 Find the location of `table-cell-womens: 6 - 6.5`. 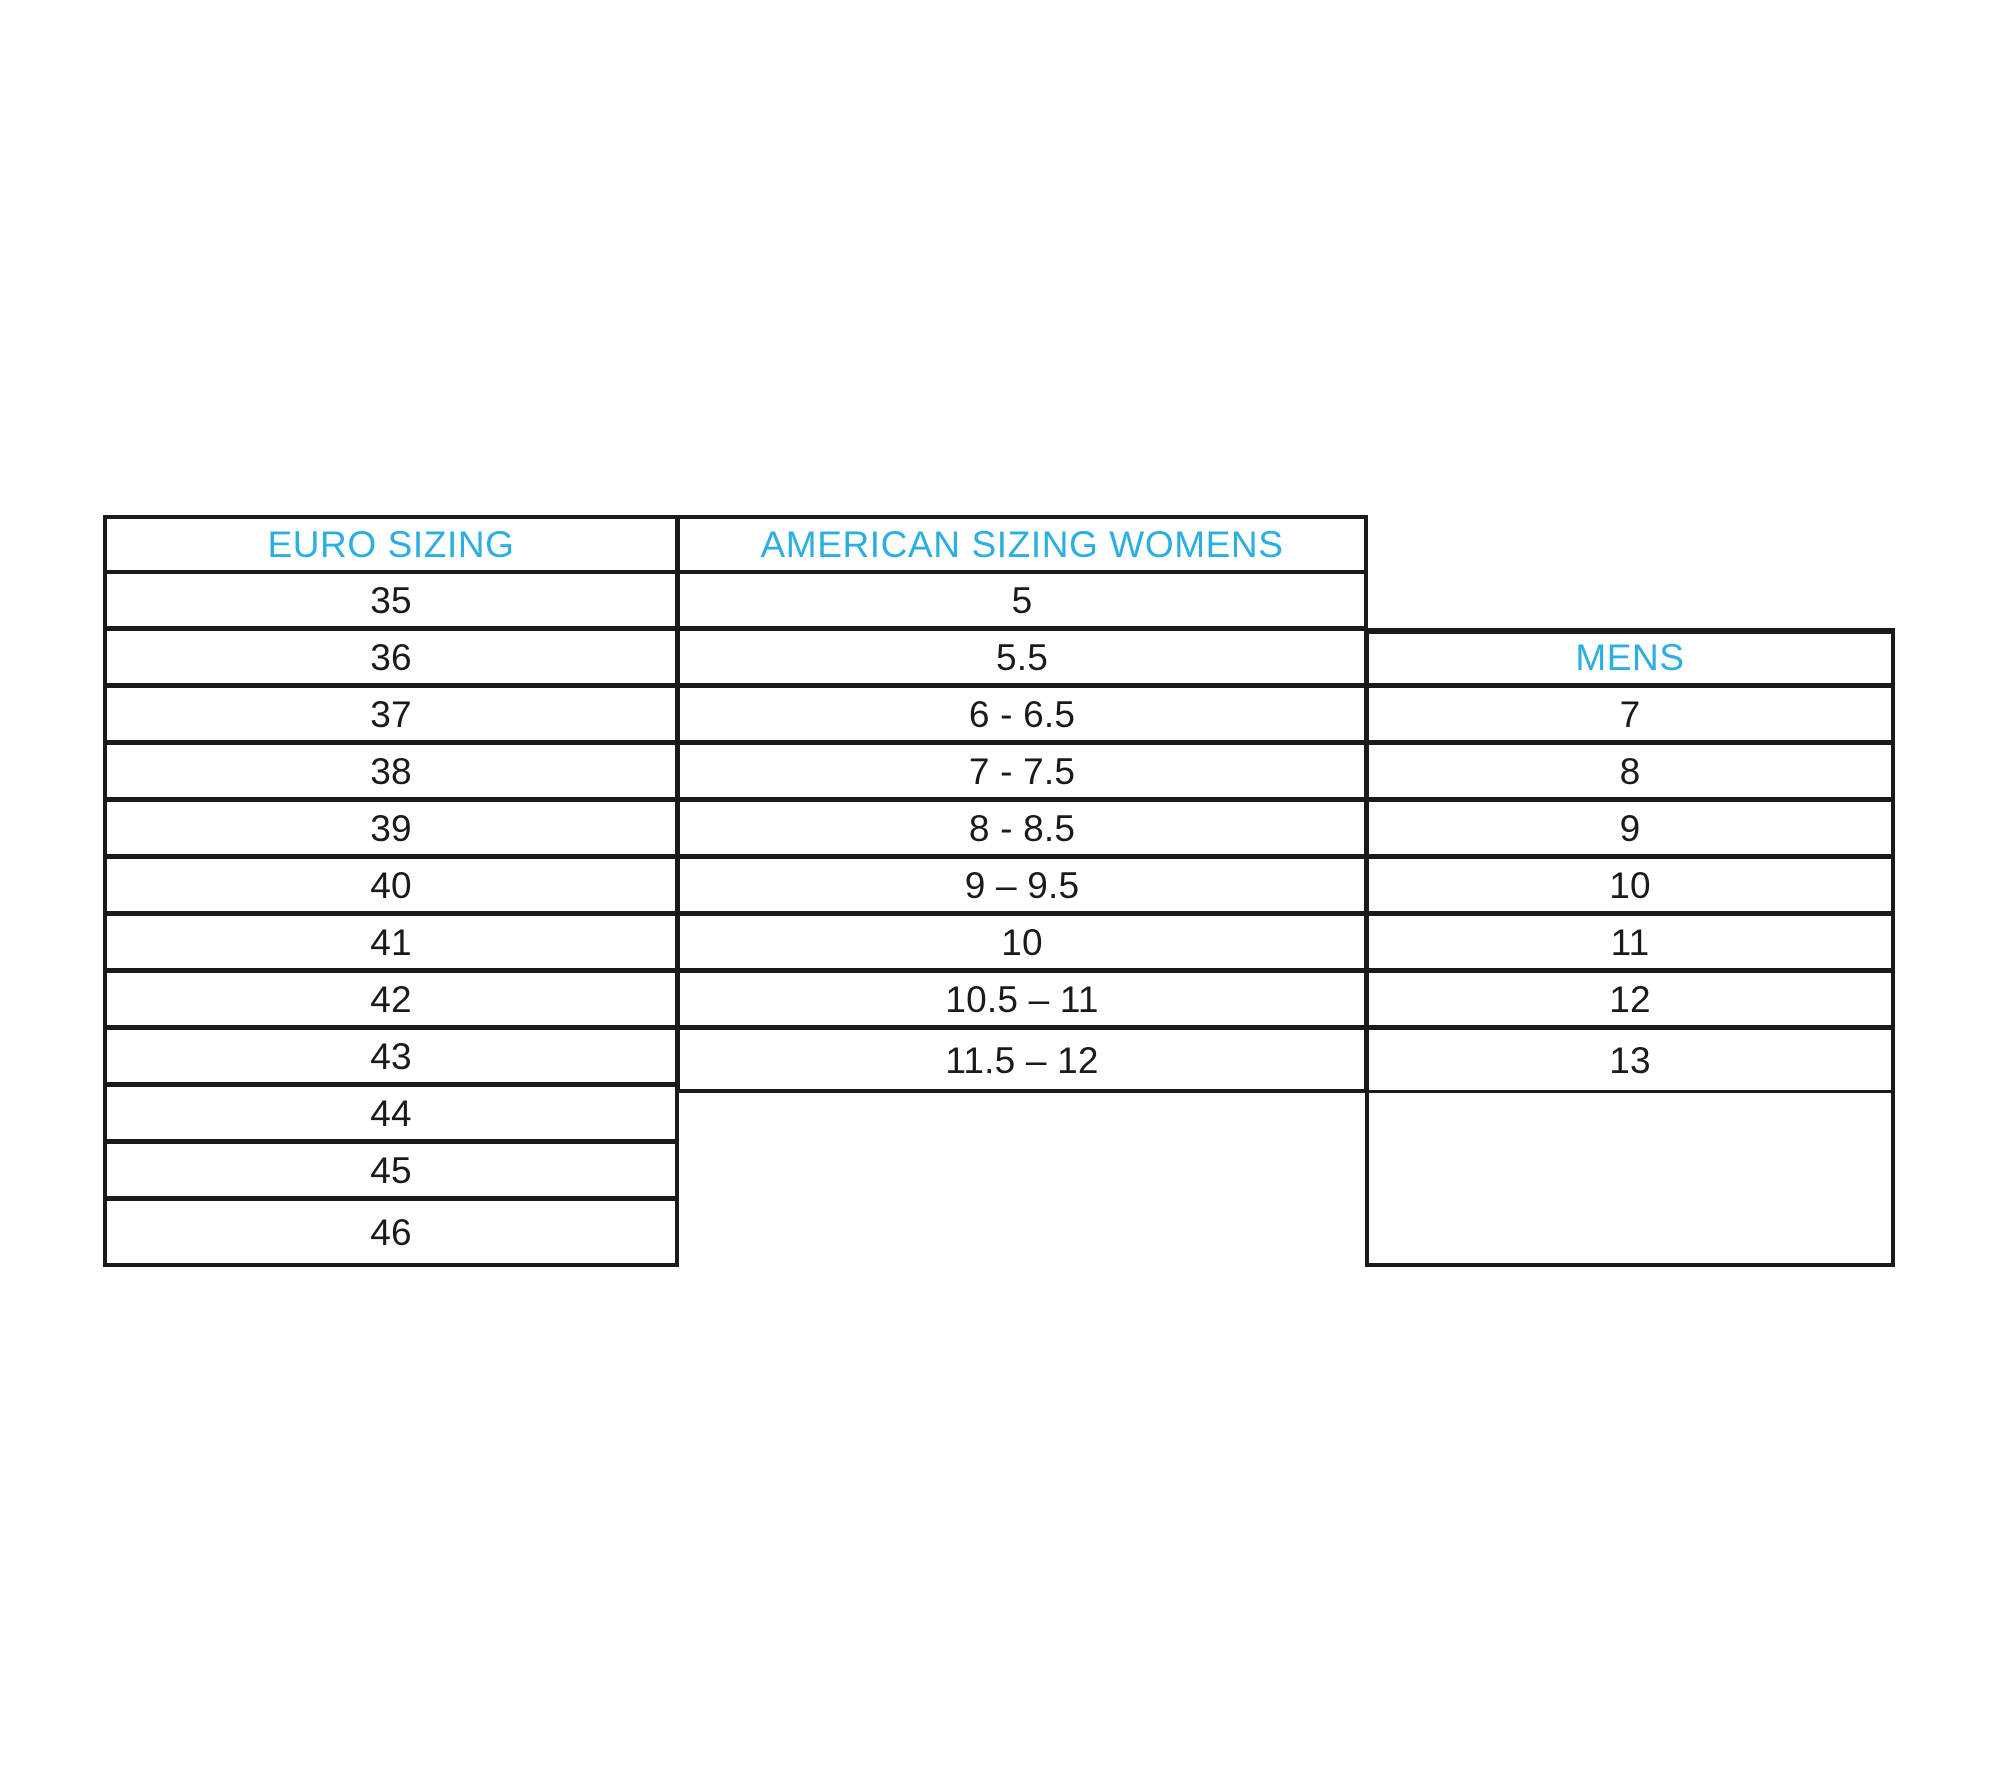

table-cell-womens: 6 - 6.5 is located at coordinates (1022, 714).